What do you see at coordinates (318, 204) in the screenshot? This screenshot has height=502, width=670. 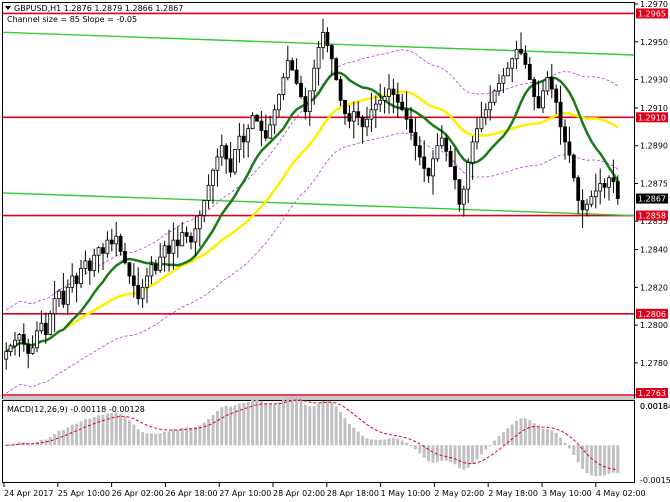 I see `channel-lower-line` at bounding box center [318, 204].